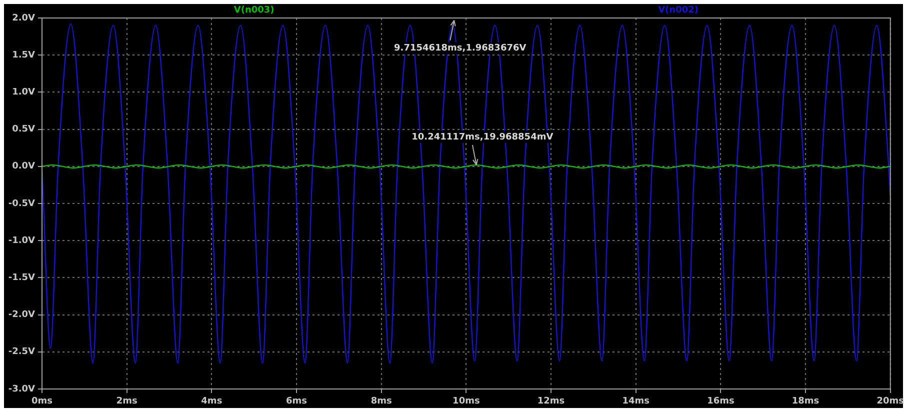 This screenshot has height=412, width=907. I want to click on x-tick-label: 8ms, so click(381, 401).